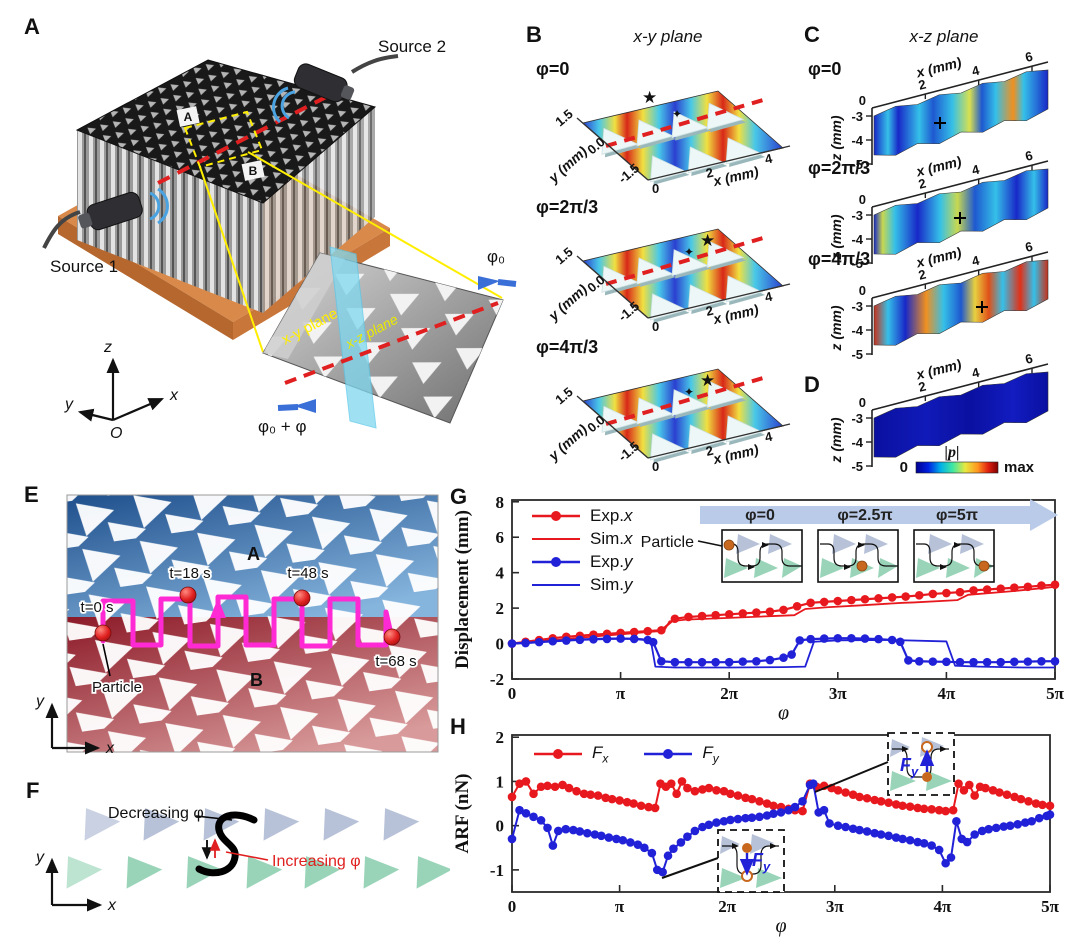 Image resolution: width=1080 pixels, height=946 pixels. I want to click on x-tick: 4, so click(768, 437).